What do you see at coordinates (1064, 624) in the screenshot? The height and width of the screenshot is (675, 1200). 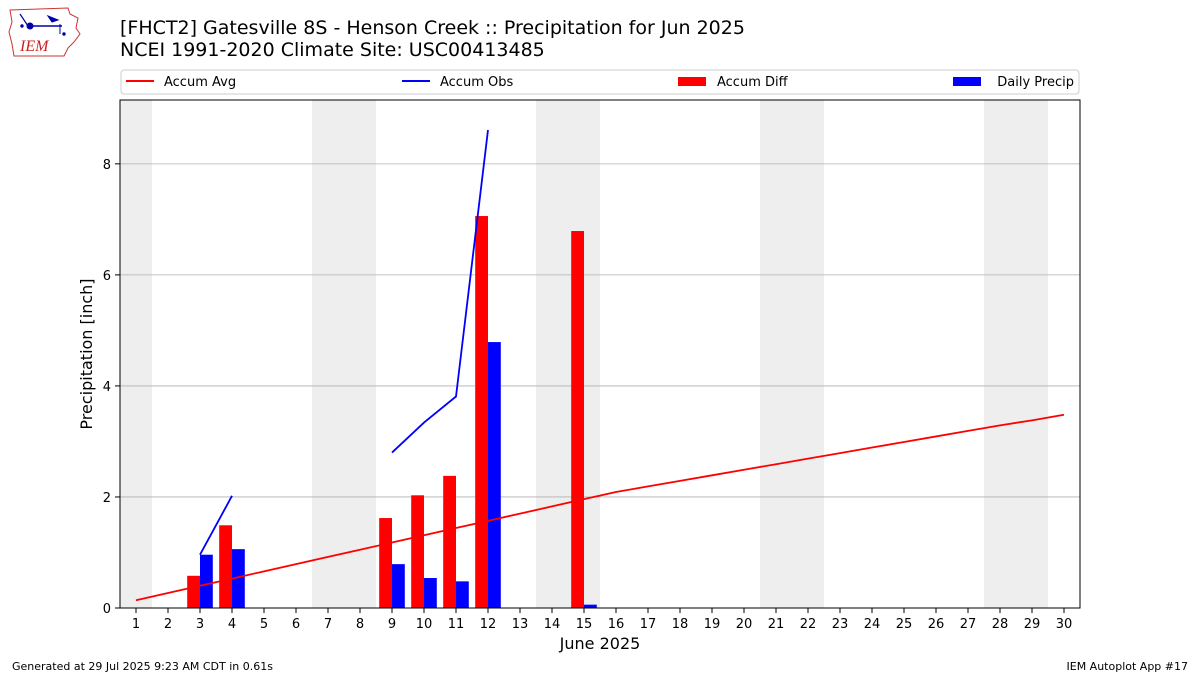 I see `x-tick-label-30: 30` at bounding box center [1064, 624].